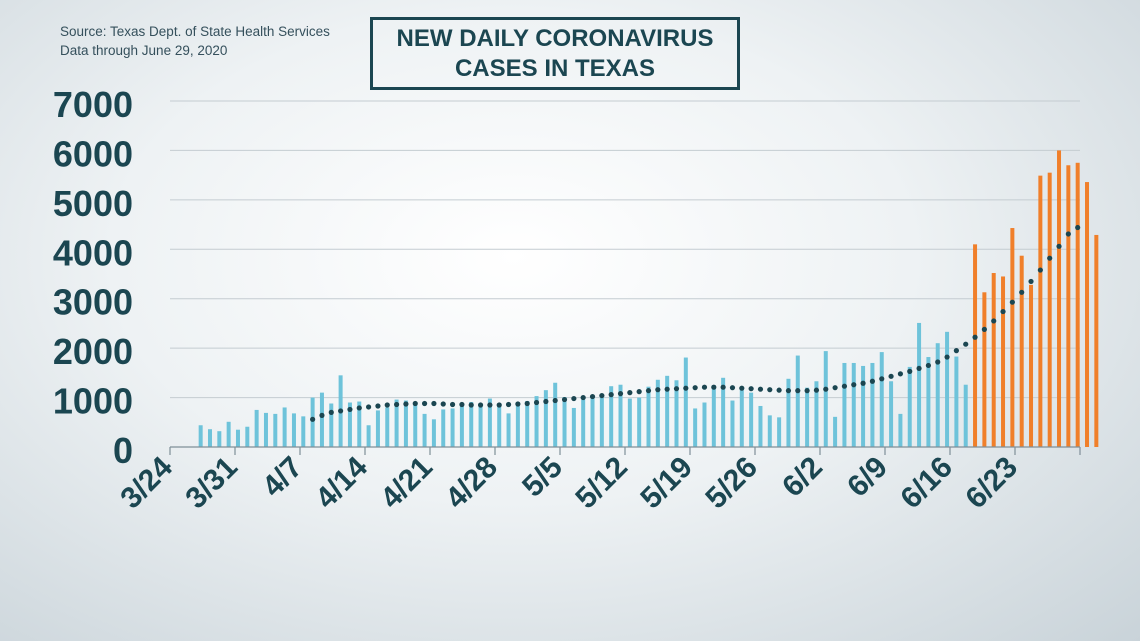 The width and height of the screenshot is (1140, 641). What do you see at coordinates (341, 482) in the screenshot?
I see `x-tick-label: 4/14` at bounding box center [341, 482].